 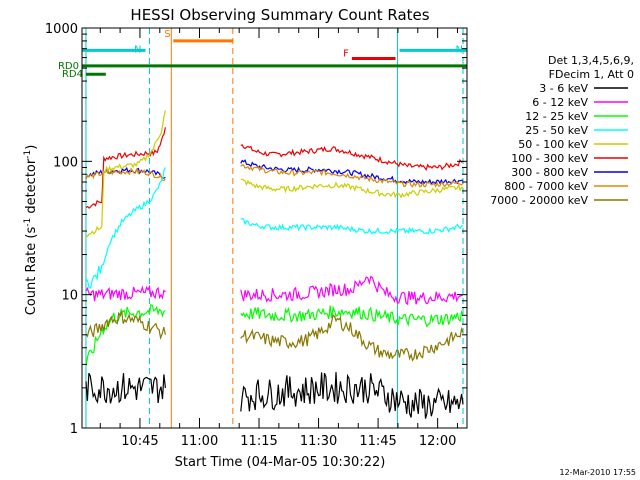 What do you see at coordinates (65, 162) in the screenshot?
I see `y-tick-label-2: 100` at bounding box center [65, 162].